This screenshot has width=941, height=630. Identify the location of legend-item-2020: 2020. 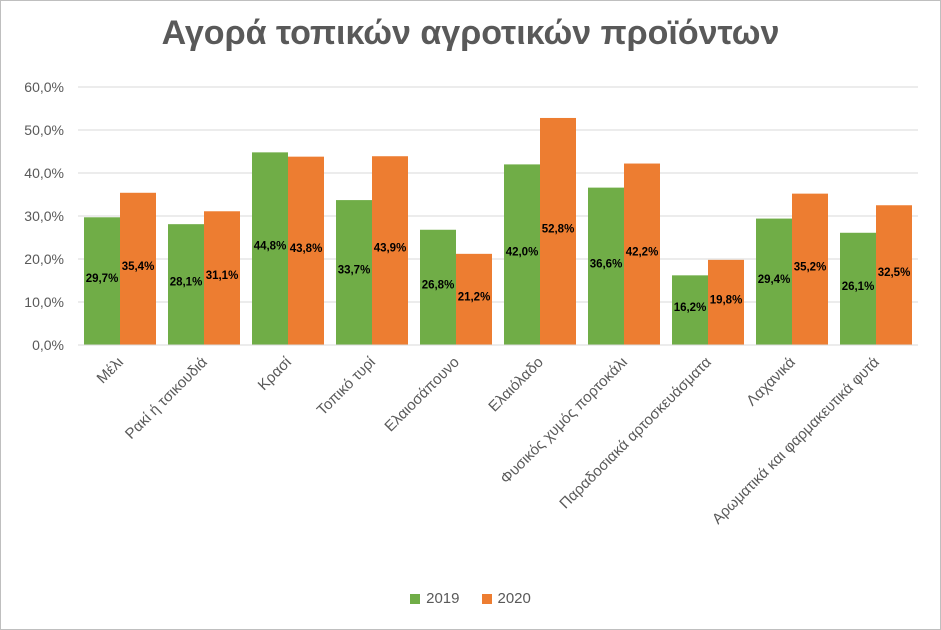
(506, 598).